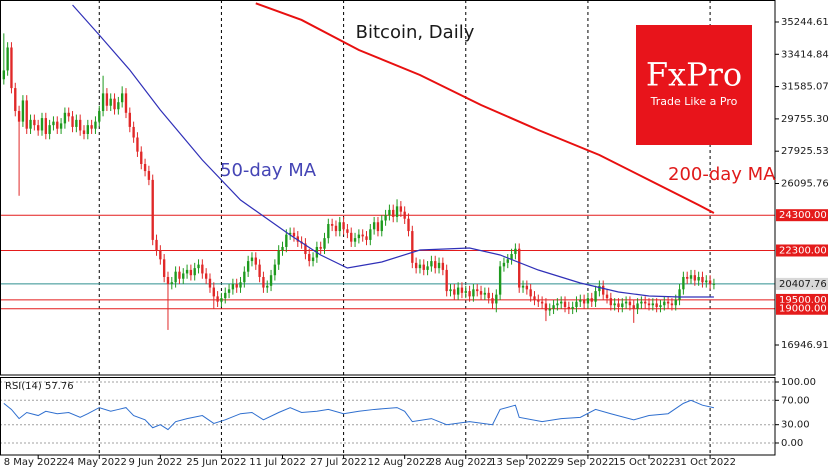 Image resolution: width=835 pixels, height=474 pixels. What do you see at coordinates (722, 174) in the screenshot?
I see `ma200-annotation: 200-day MA` at bounding box center [722, 174].